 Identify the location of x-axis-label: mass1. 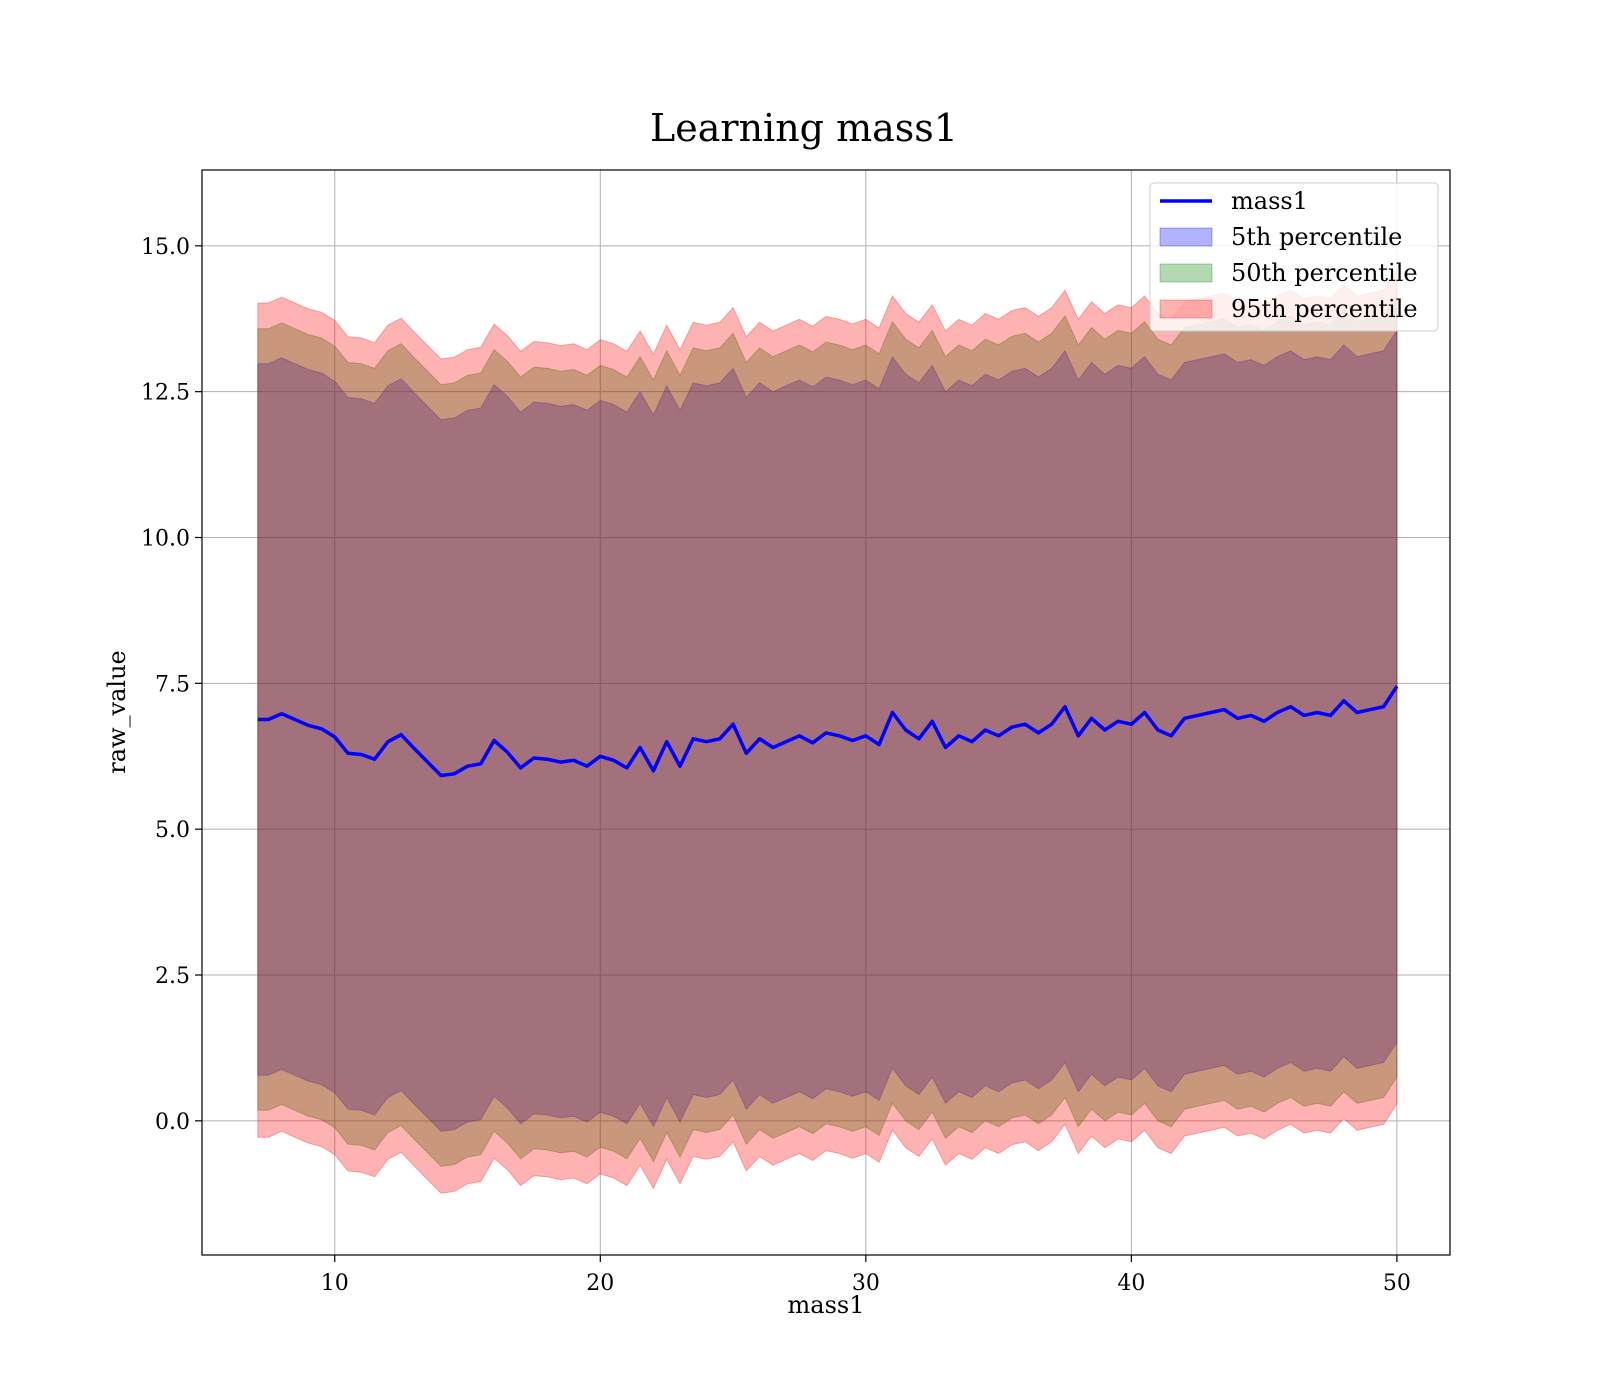
(826, 1305).